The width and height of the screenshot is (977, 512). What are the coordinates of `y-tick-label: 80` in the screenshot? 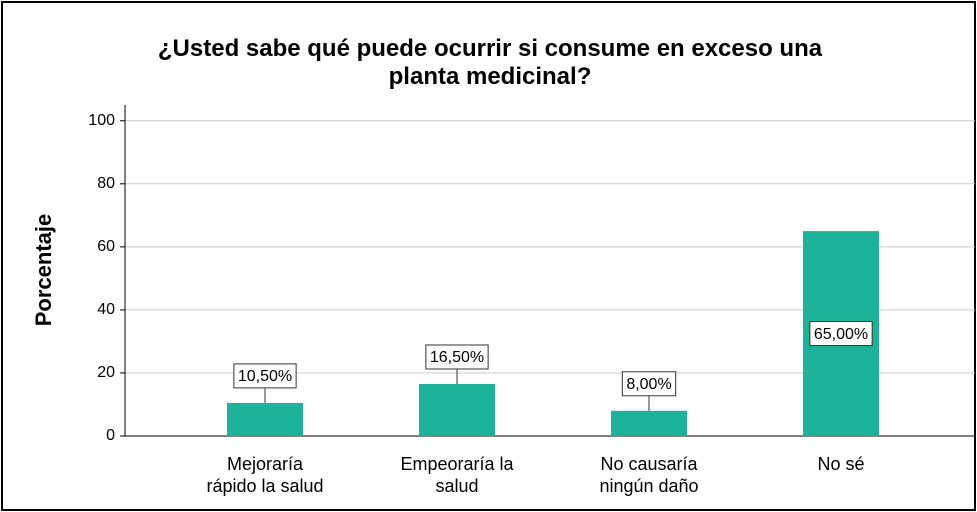 It's located at (106, 183).